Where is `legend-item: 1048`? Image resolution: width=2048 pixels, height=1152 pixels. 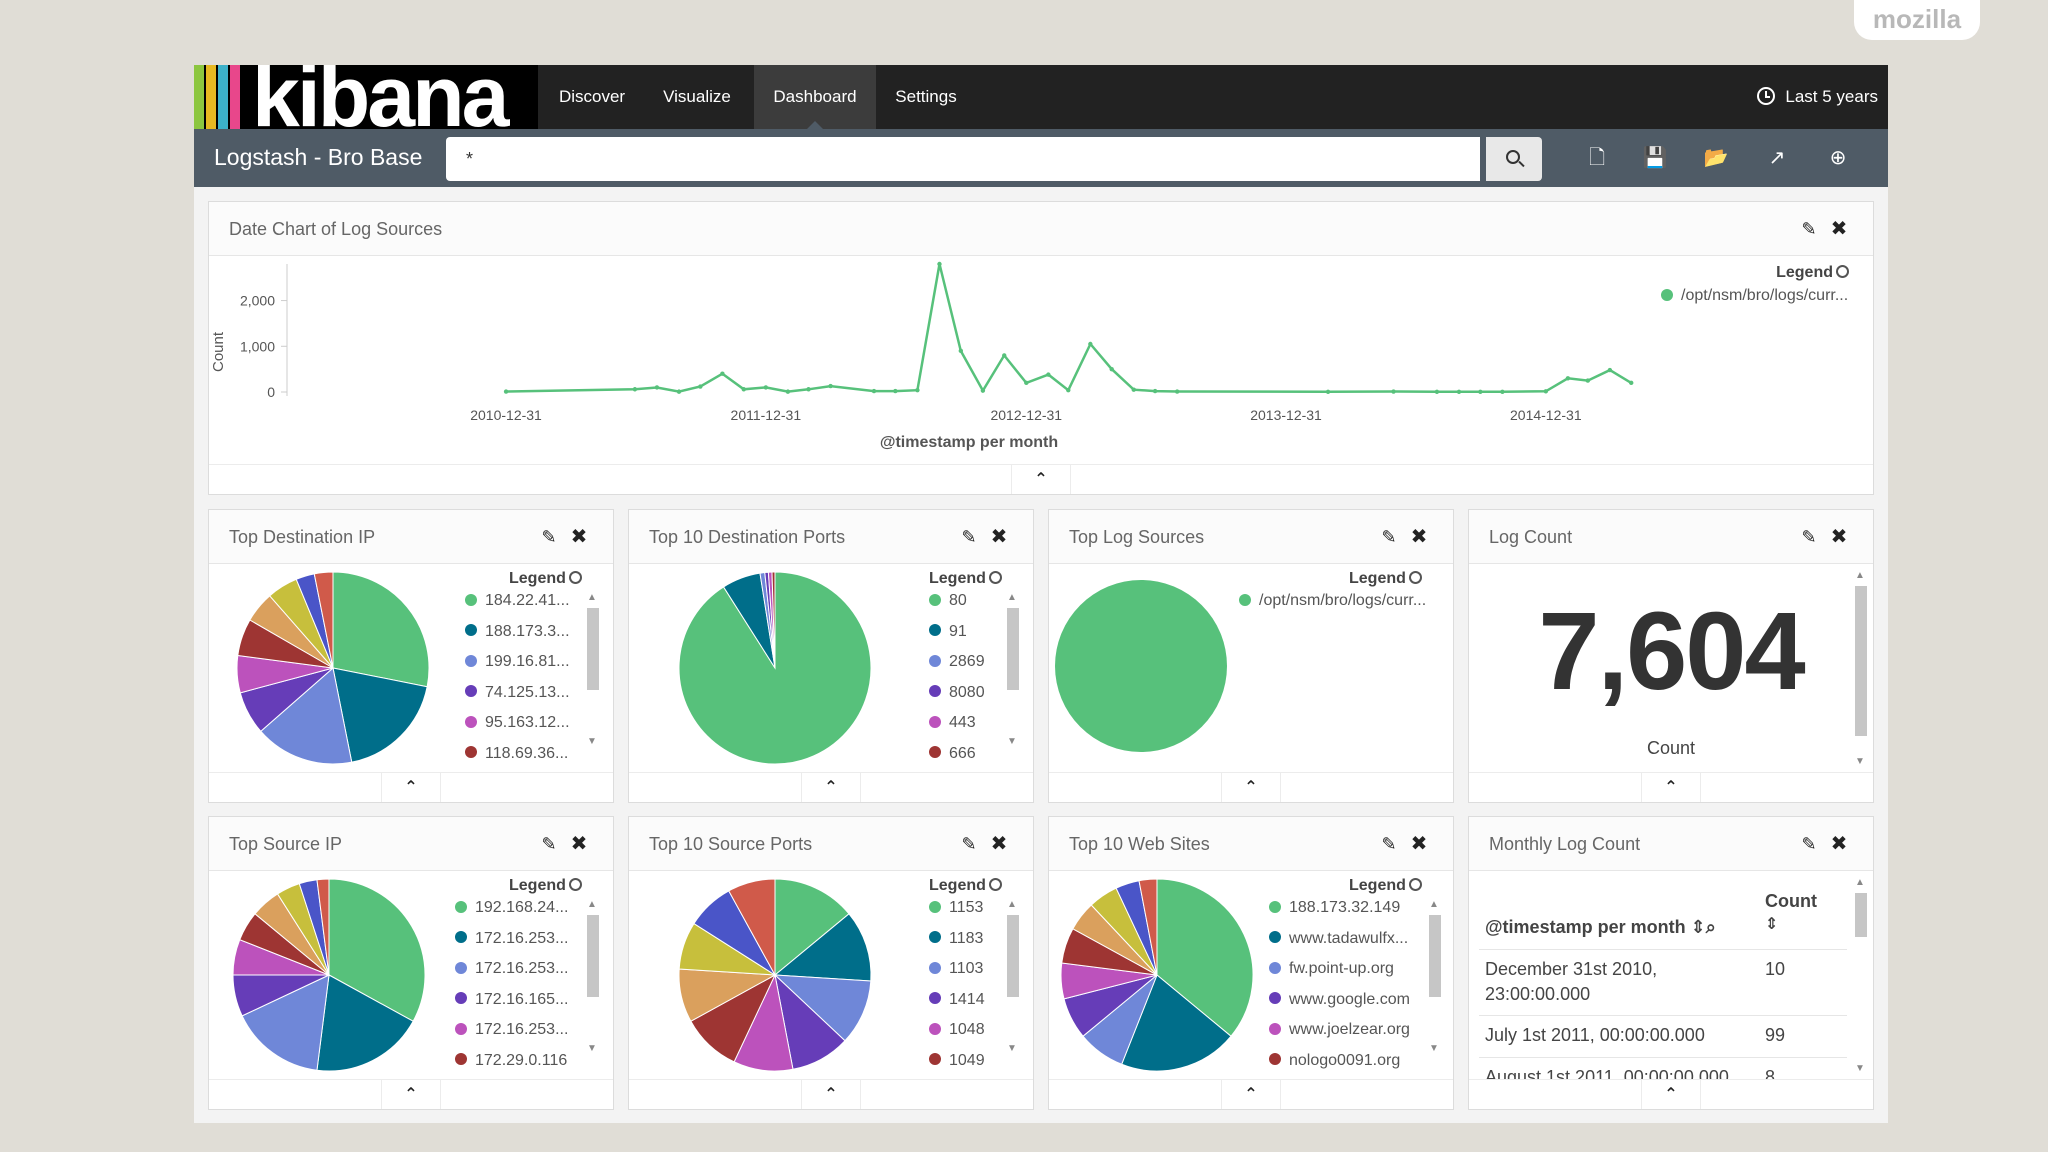
legend-item: 1048 is located at coordinates (957, 1030).